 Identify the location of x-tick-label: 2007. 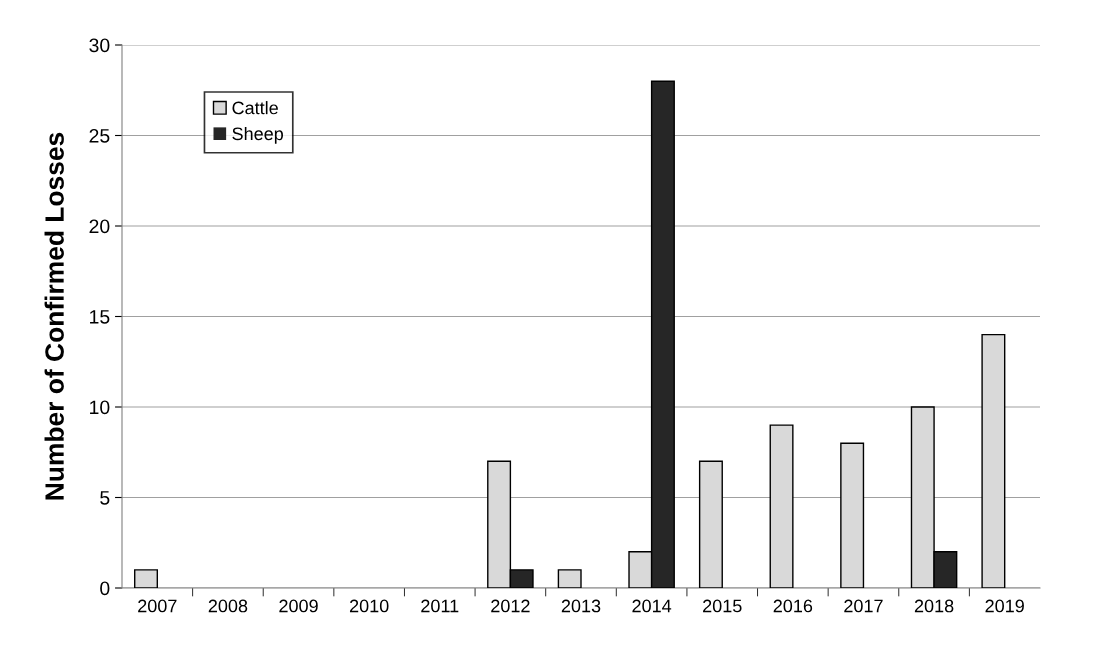
(157, 606).